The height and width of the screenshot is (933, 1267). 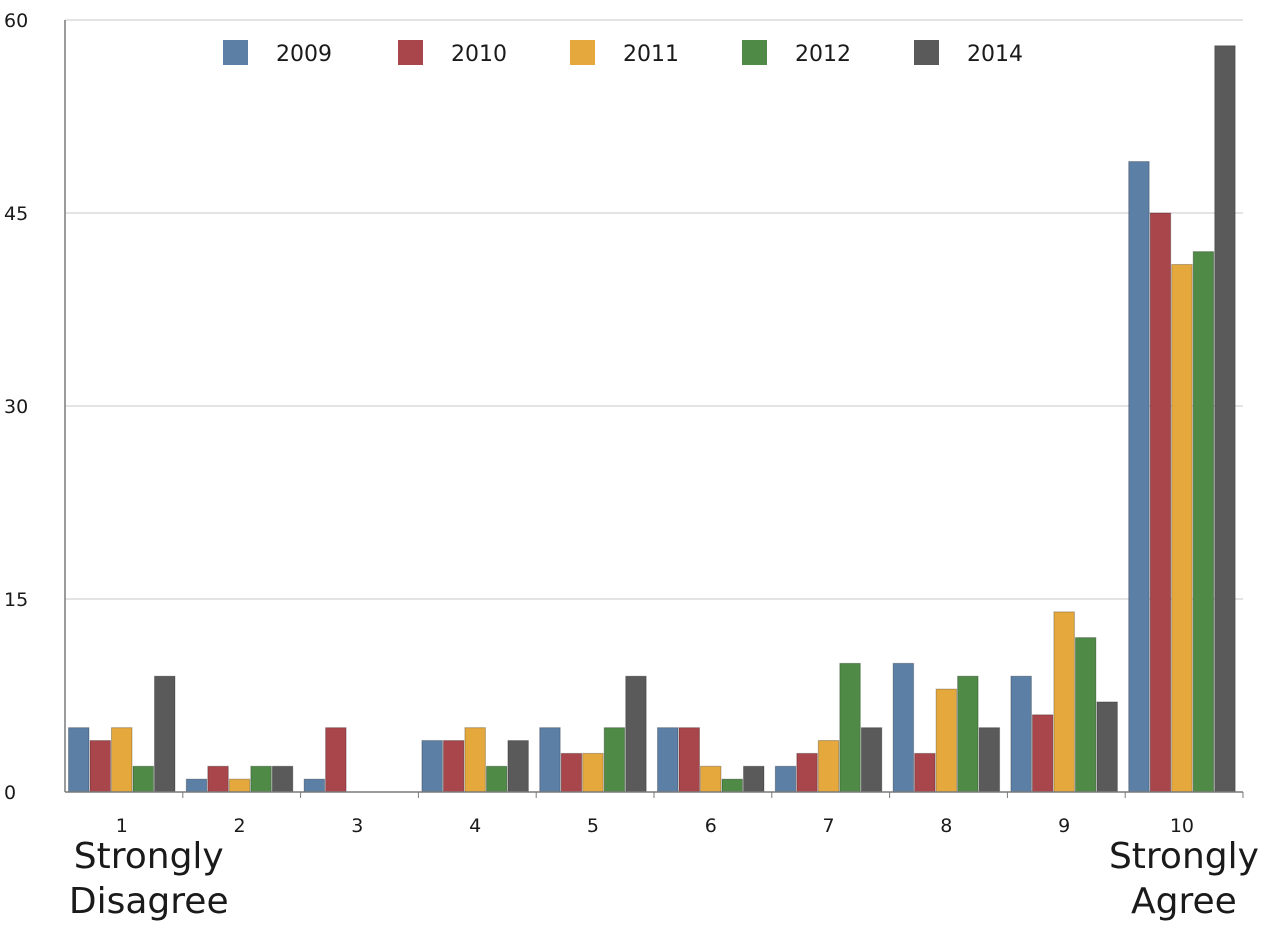 I want to click on x-tick-label: 3, so click(x=357, y=826).